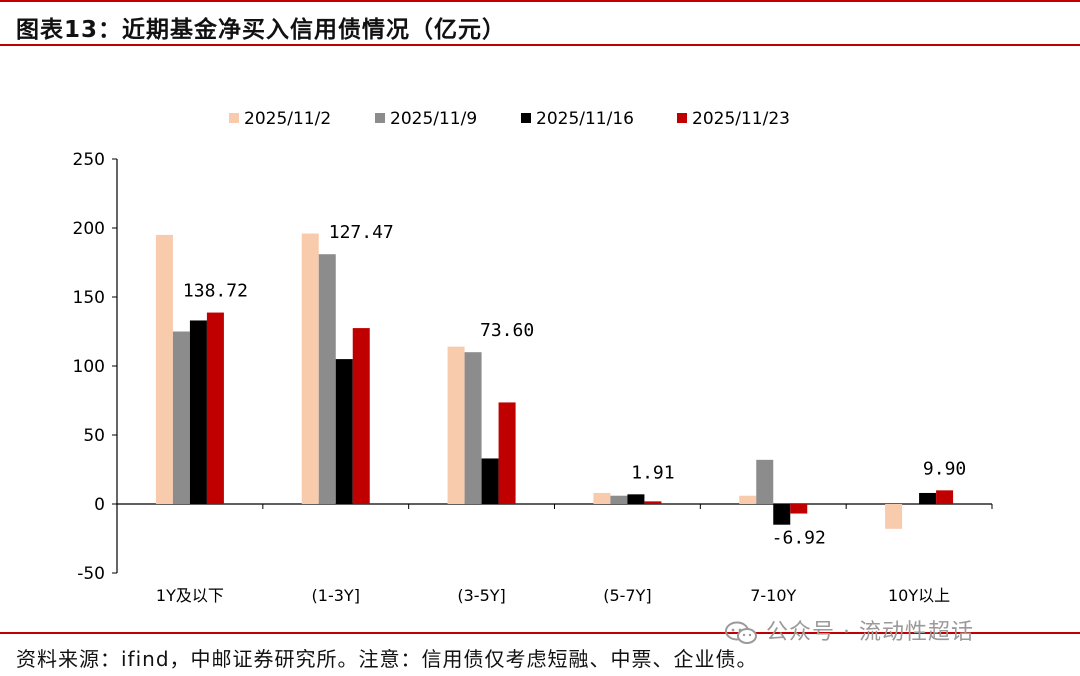 The image size is (1080, 676). I want to click on y-tick-label: 250, so click(89, 160).